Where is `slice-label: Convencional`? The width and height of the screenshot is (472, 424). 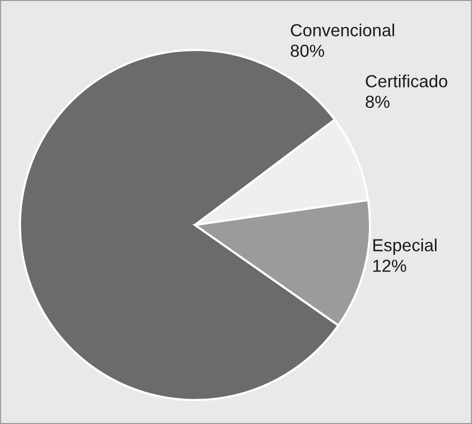
slice-label: Convencional is located at coordinates (342, 30).